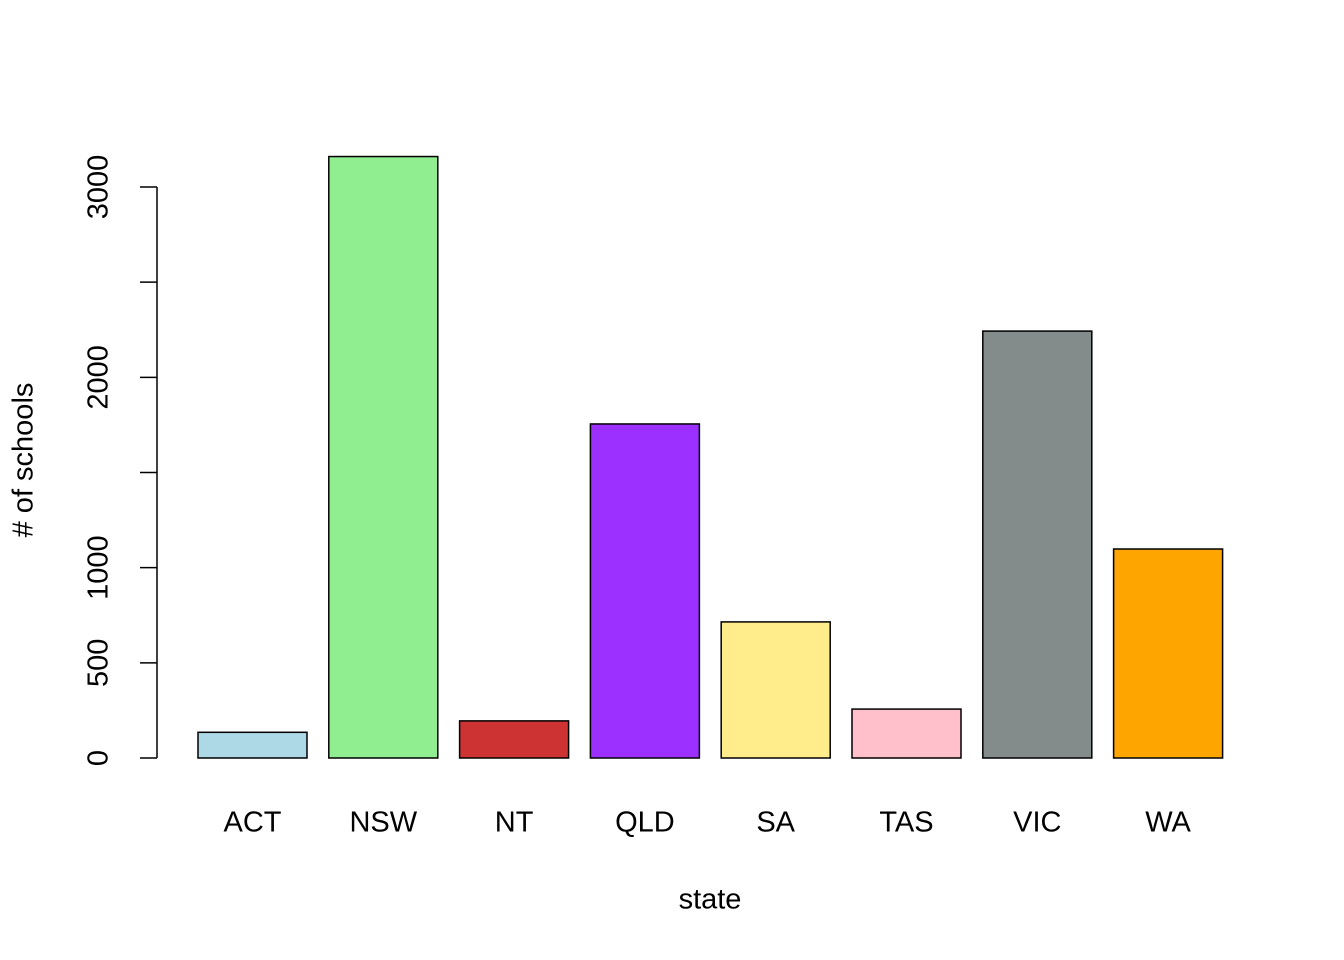  What do you see at coordinates (99, 758) in the screenshot?
I see `y-tick-label: 0` at bounding box center [99, 758].